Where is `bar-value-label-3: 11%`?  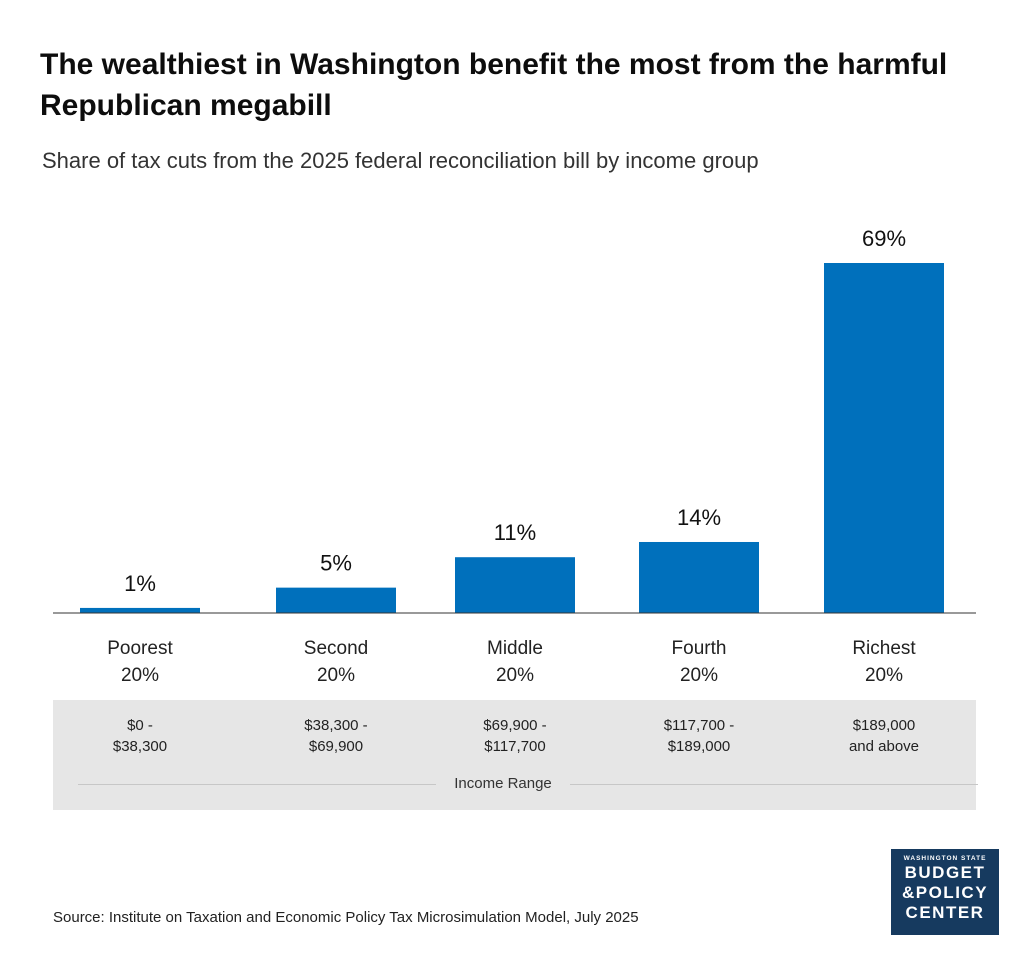 bar-value-label-3: 11% is located at coordinates (515, 532).